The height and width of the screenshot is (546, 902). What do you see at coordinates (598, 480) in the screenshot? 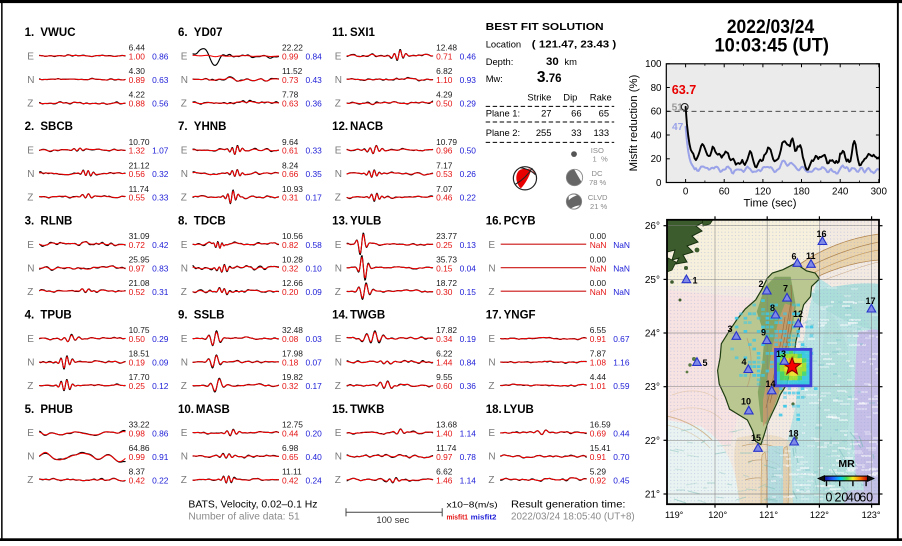
I see `svg-text: 0.92` at bounding box center [598, 480].